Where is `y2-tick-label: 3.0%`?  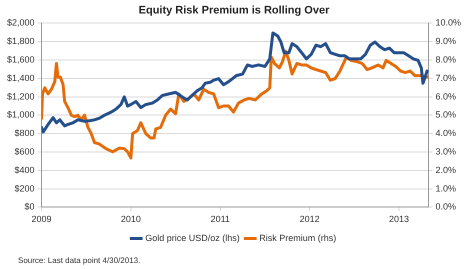 y2-tick-label: 3.0% is located at coordinates (445, 151).